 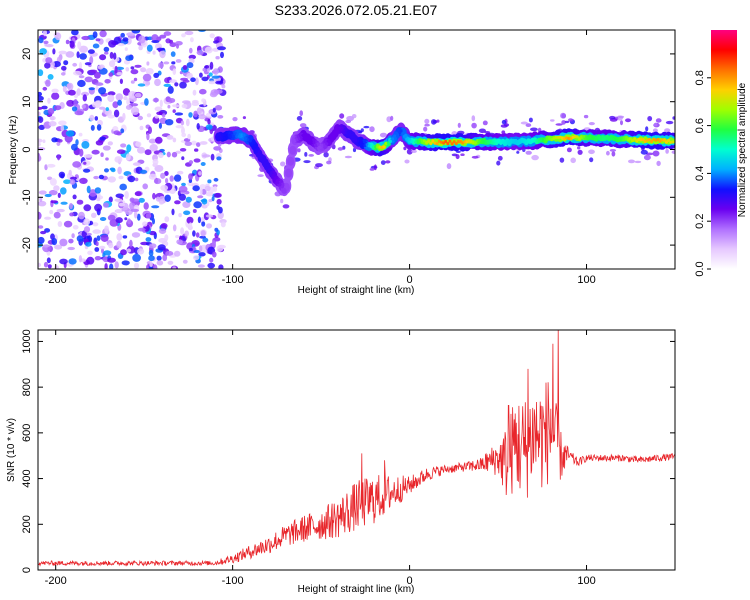 What do you see at coordinates (27, 102) in the screenshot?
I see `y-tick-label: 10` at bounding box center [27, 102].